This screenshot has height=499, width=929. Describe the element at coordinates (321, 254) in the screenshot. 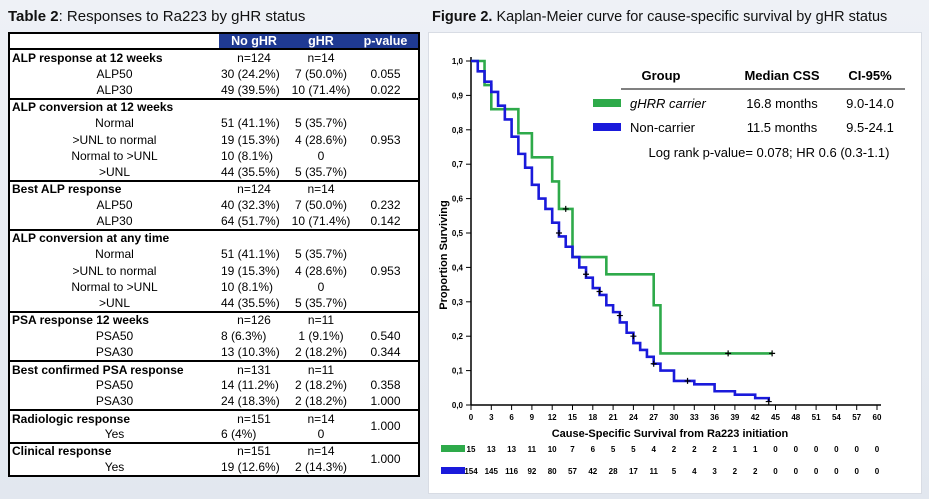

I see `row-ghr: 5 (35.7%)` at that location.